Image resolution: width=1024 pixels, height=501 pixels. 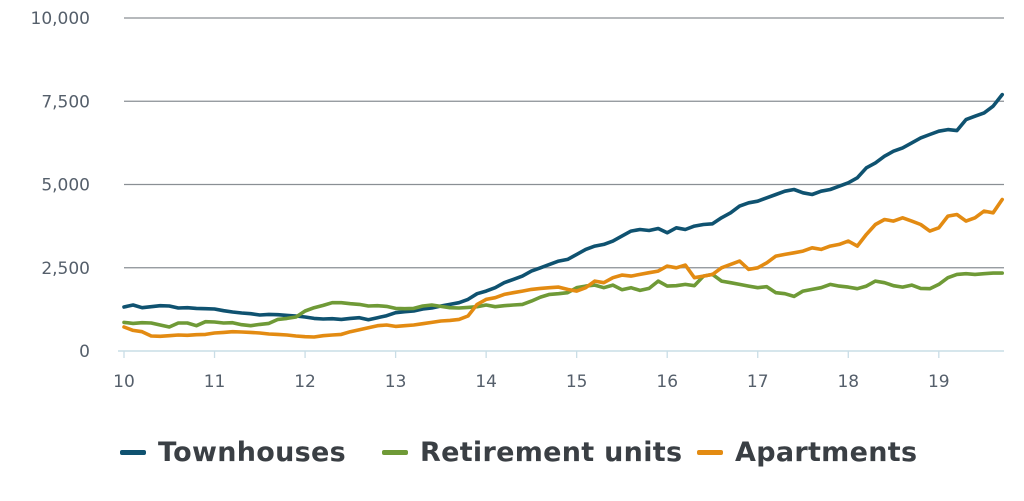 What do you see at coordinates (563, 300) in the screenshot?
I see `series-line-retirement-units` at bounding box center [563, 300].